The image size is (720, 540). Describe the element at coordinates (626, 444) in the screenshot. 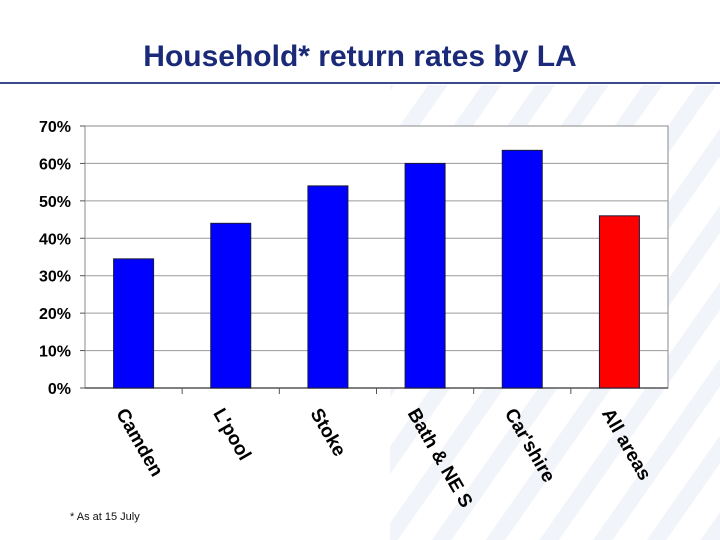

I see `x-tick-label: All areas` at that location.